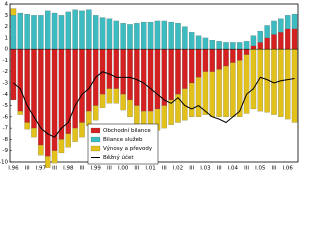 This screenshot has width=320, height=240. I want to click on legend-label: Bilance služeb, so click(123, 139).